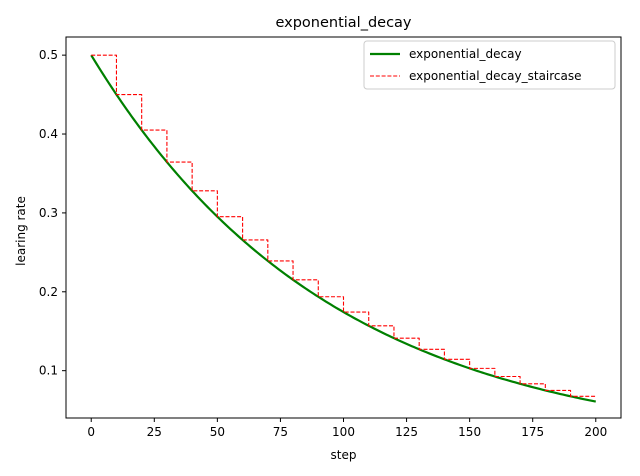 The image size is (640, 476). What do you see at coordinates (343, 23) in the screenshot?
I see `chart-title: exponential_decay` at bounding box center [343, 23].